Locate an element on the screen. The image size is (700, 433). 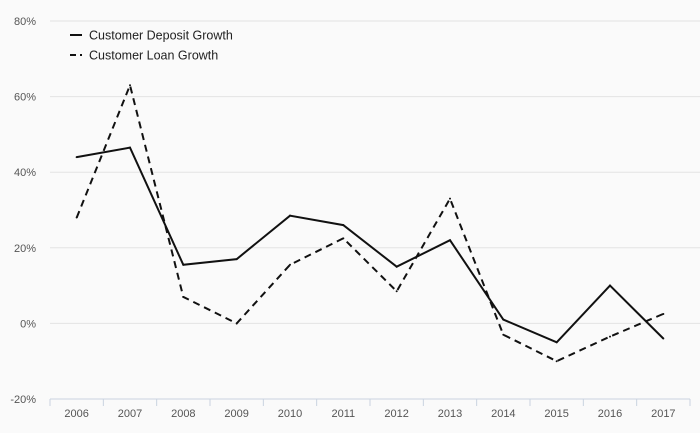
x-tick-label: 2008 is located at coordinates (183, 414).